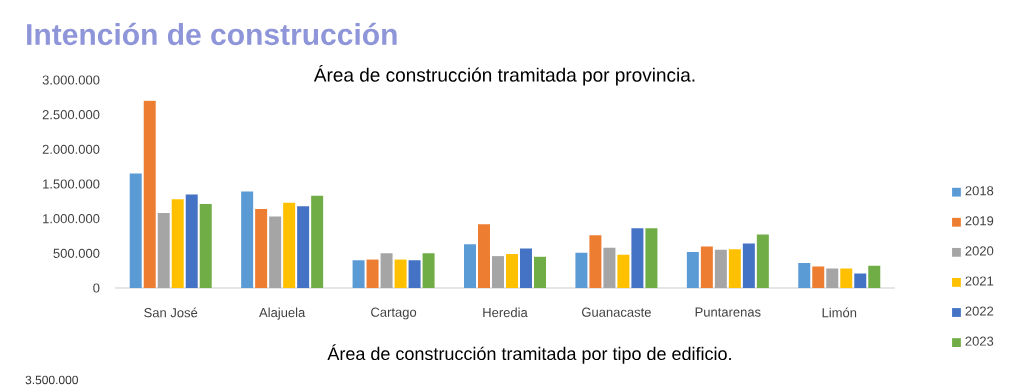  I want to click on x-tick-label: Heredia, so click(505, 312).